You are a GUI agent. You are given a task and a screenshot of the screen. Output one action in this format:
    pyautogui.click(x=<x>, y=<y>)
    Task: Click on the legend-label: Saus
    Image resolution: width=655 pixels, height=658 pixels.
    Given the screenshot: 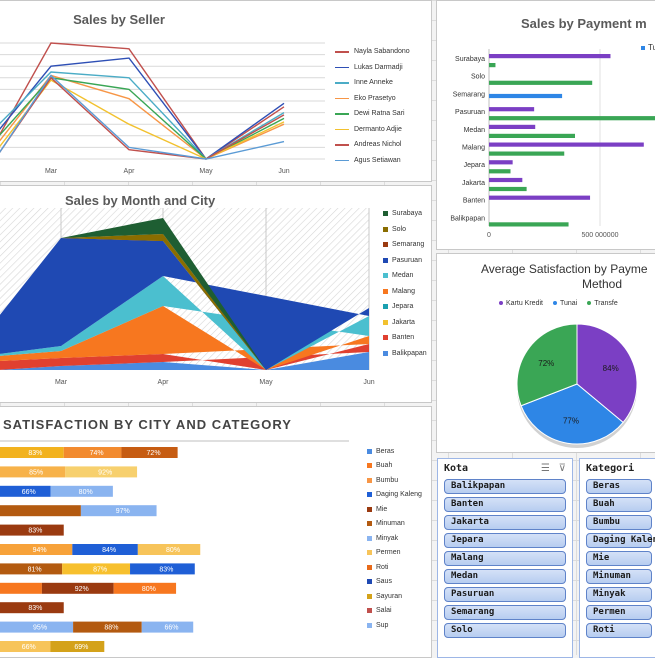 What is the action you would take?
    pyautogui.click(x=384, y=582)
    